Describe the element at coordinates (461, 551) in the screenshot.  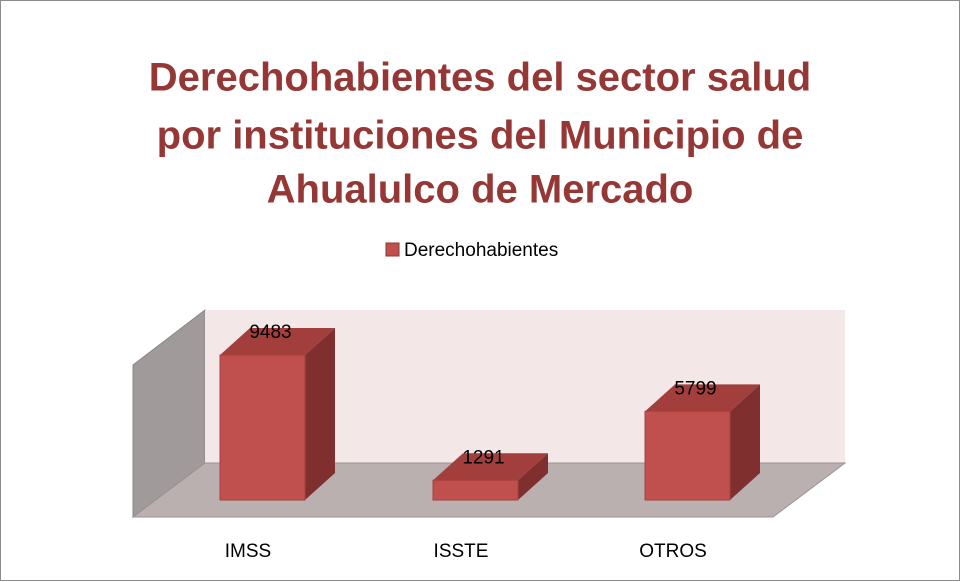
I see `x-tick-label: ISSTE` at that location.